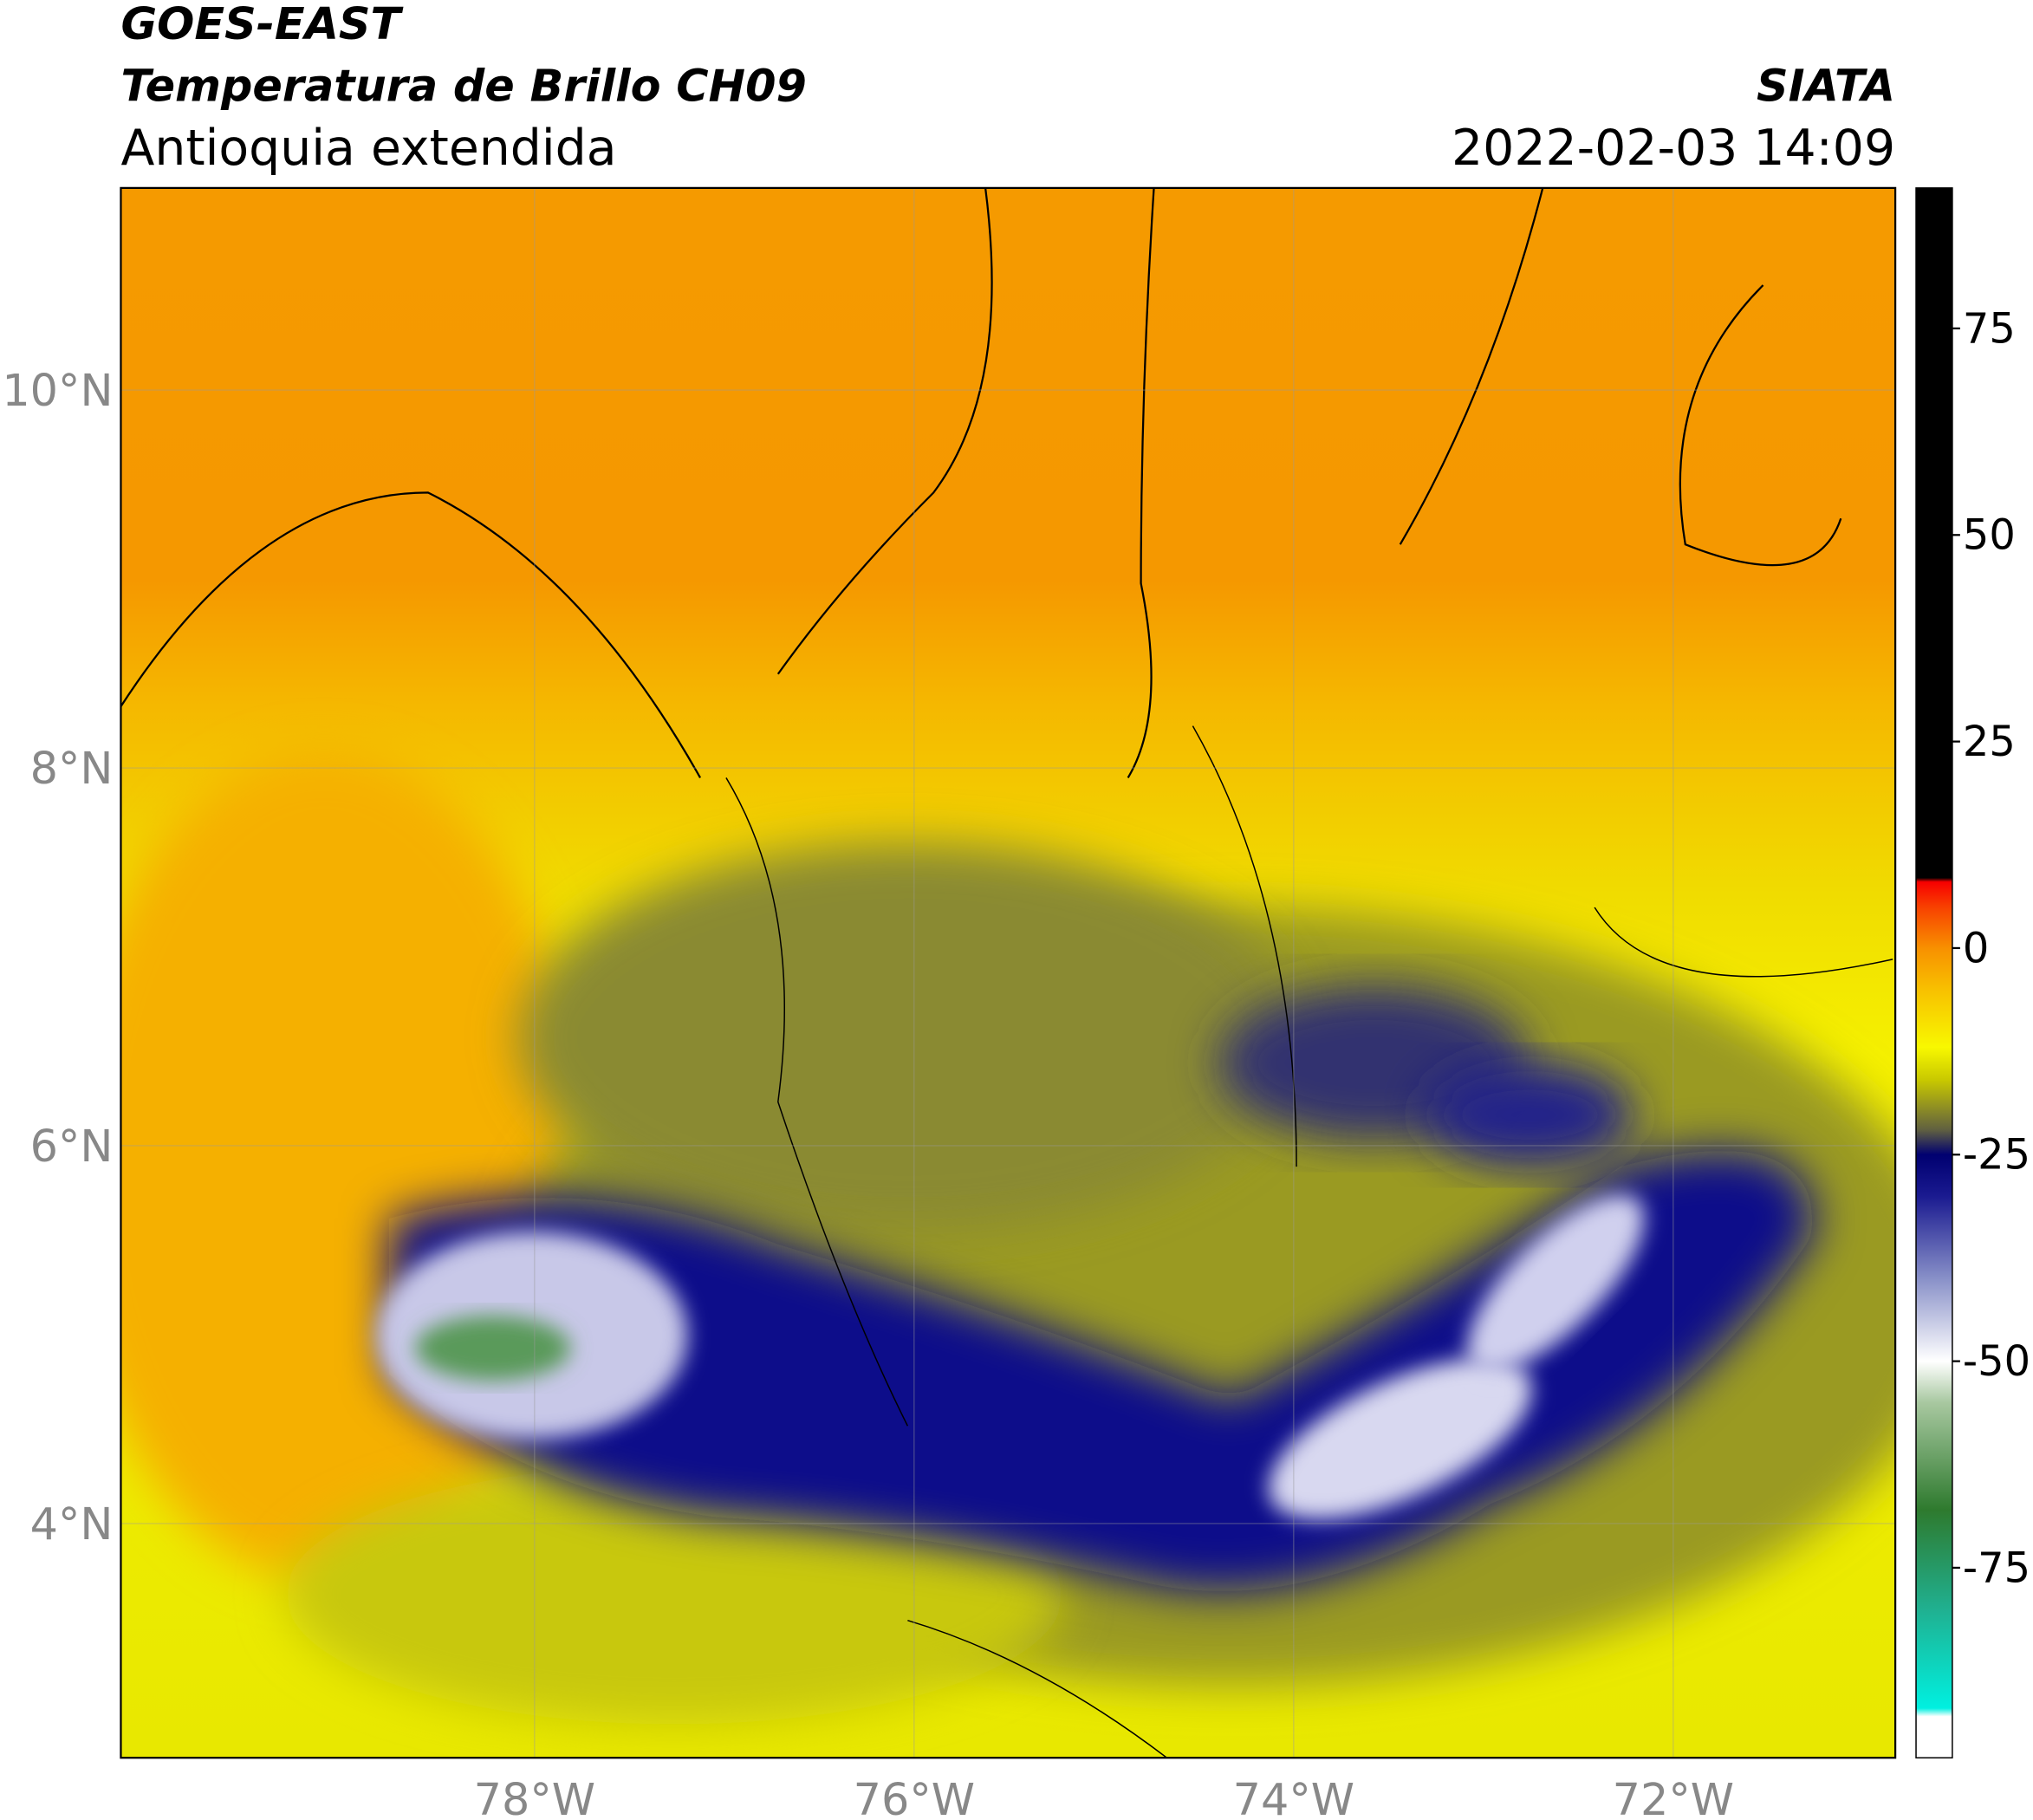  Describe the element at coordinates (1826, 86) in the screenshot. I see `source: SIATA` at that location.